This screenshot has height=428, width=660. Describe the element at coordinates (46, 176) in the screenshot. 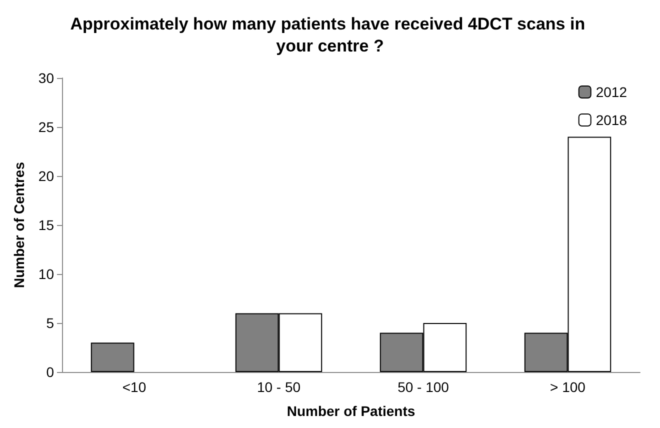

I see `y-tick-label: 20` at that location.